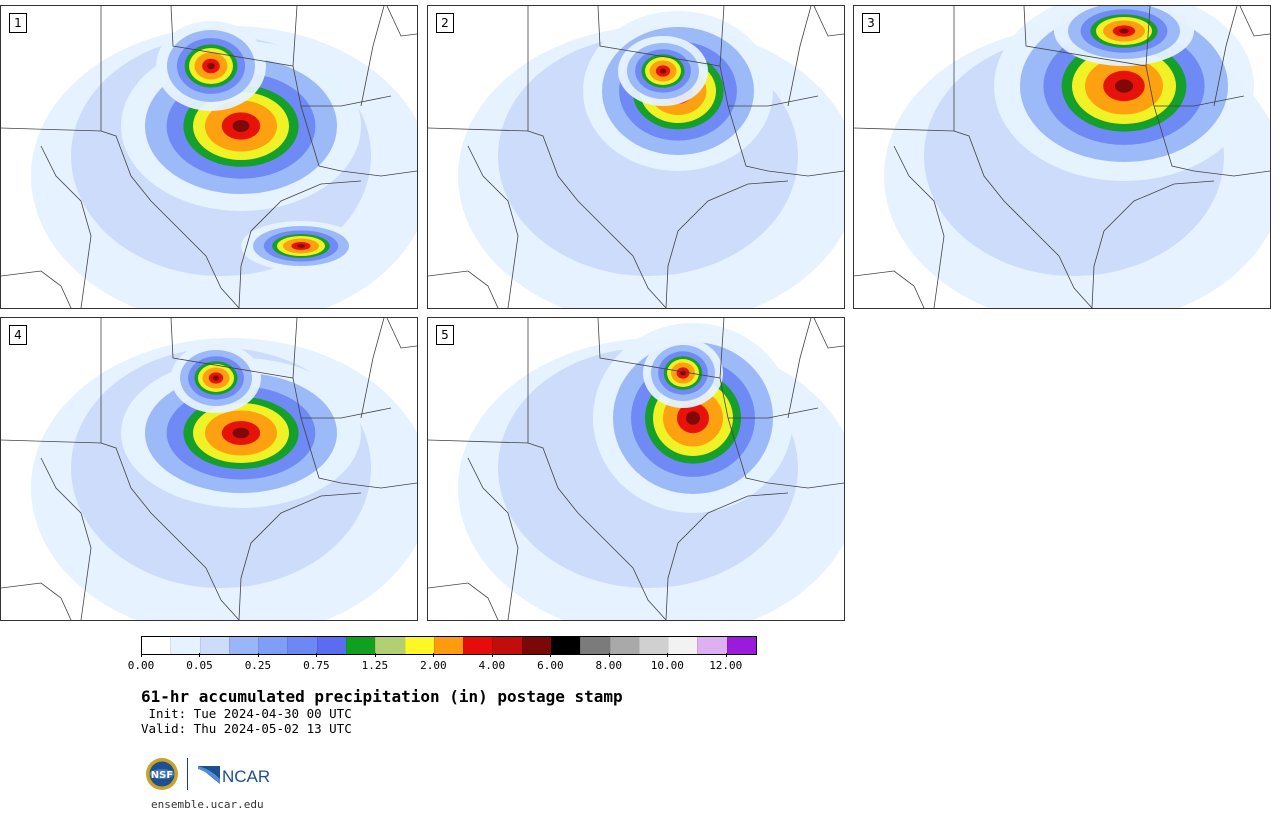  What do you see at coordinates (199, 665) in the screenshot?
I see `colorbar-tick-label: 0.05` at bounding box center [199, 665].